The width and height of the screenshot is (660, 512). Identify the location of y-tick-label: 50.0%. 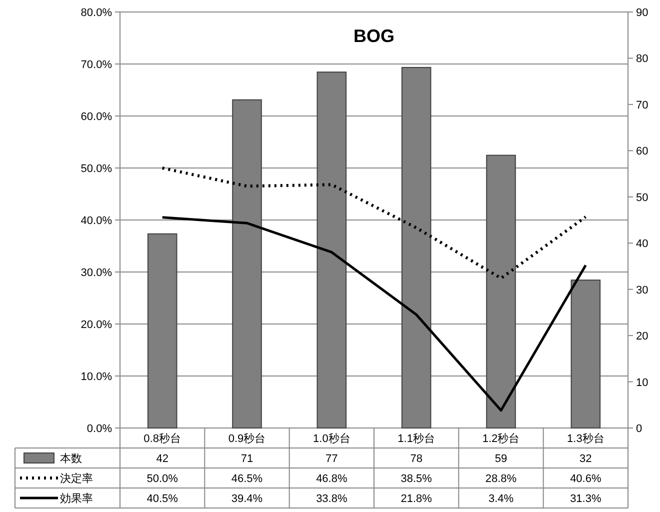
(96, 169).